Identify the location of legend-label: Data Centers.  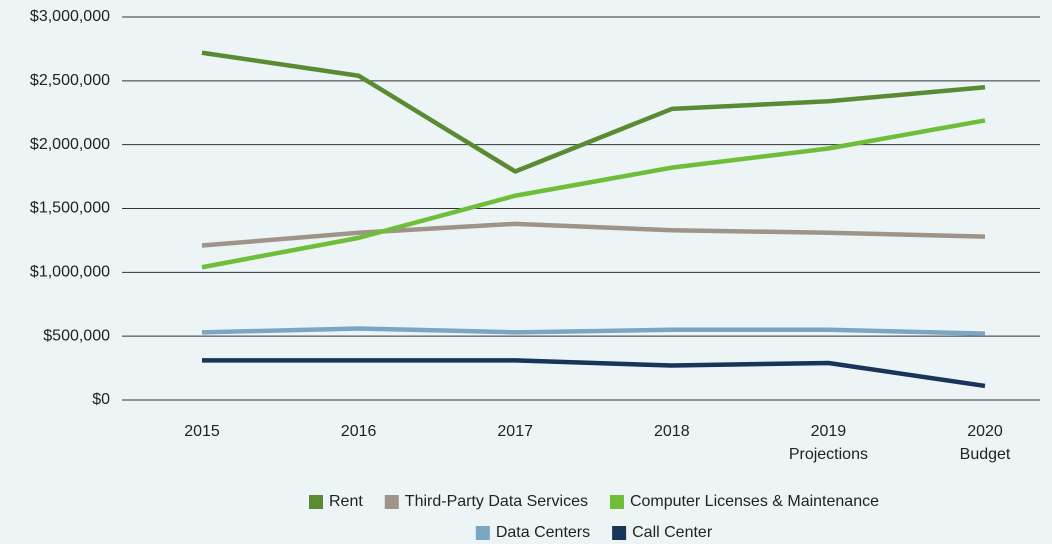
(543, 532).